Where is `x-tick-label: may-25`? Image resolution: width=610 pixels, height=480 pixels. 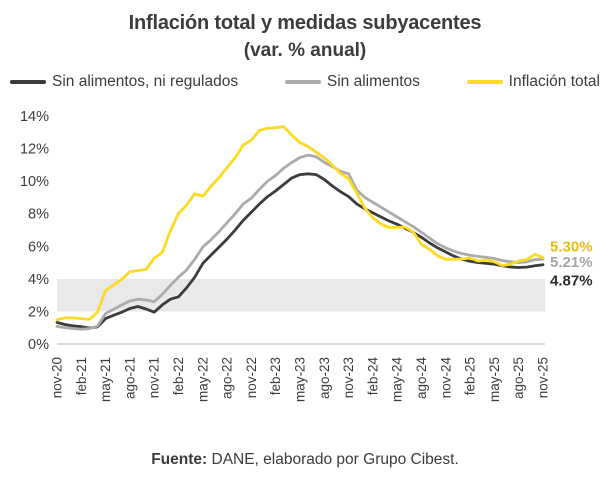
x-tick-label: may-25 is located at coordinates (494, 379).